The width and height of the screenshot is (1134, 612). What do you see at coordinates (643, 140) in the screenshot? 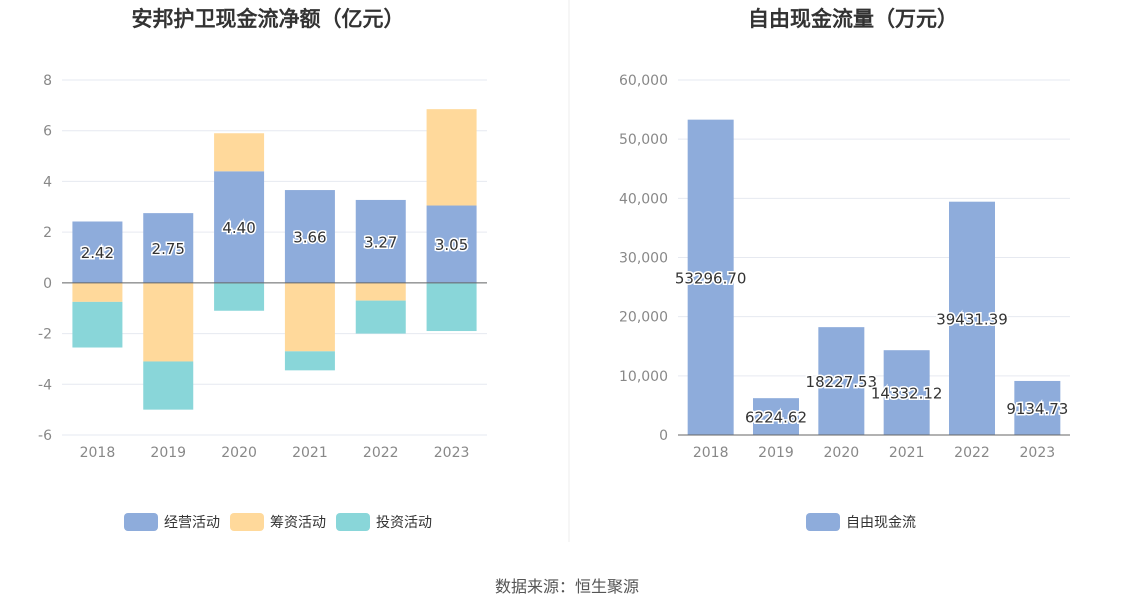
I see `y-tick-label: 50,000` at bounding box center [643, 140].